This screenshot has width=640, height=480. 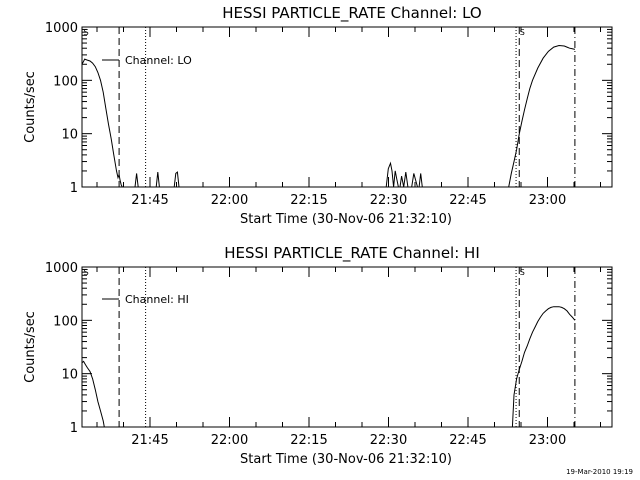 What do you see at coordinates (599, 472) in the screenshot?
I see `footer-date: 19-Mar-2010 19:19` at bounding box center [599, 472].